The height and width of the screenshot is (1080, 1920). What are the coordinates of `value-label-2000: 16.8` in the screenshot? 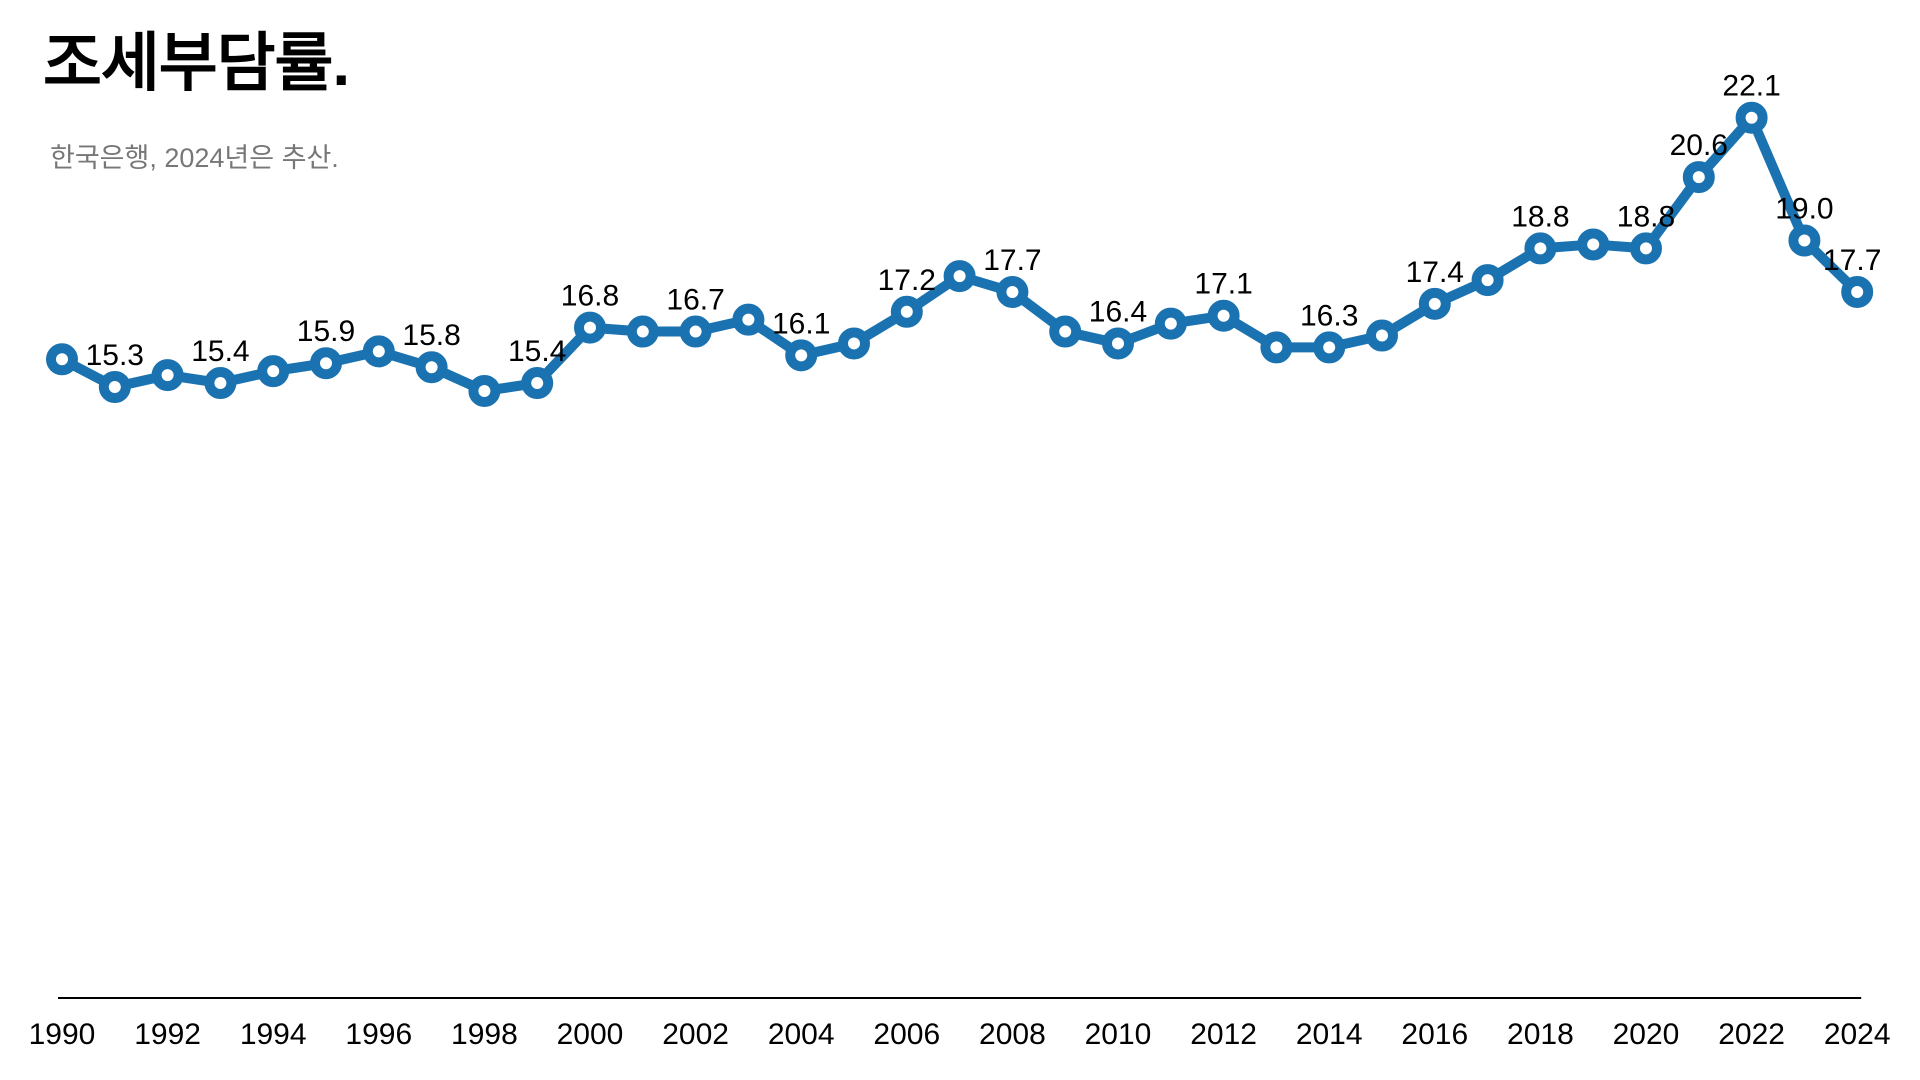 It's located at (590, 296).